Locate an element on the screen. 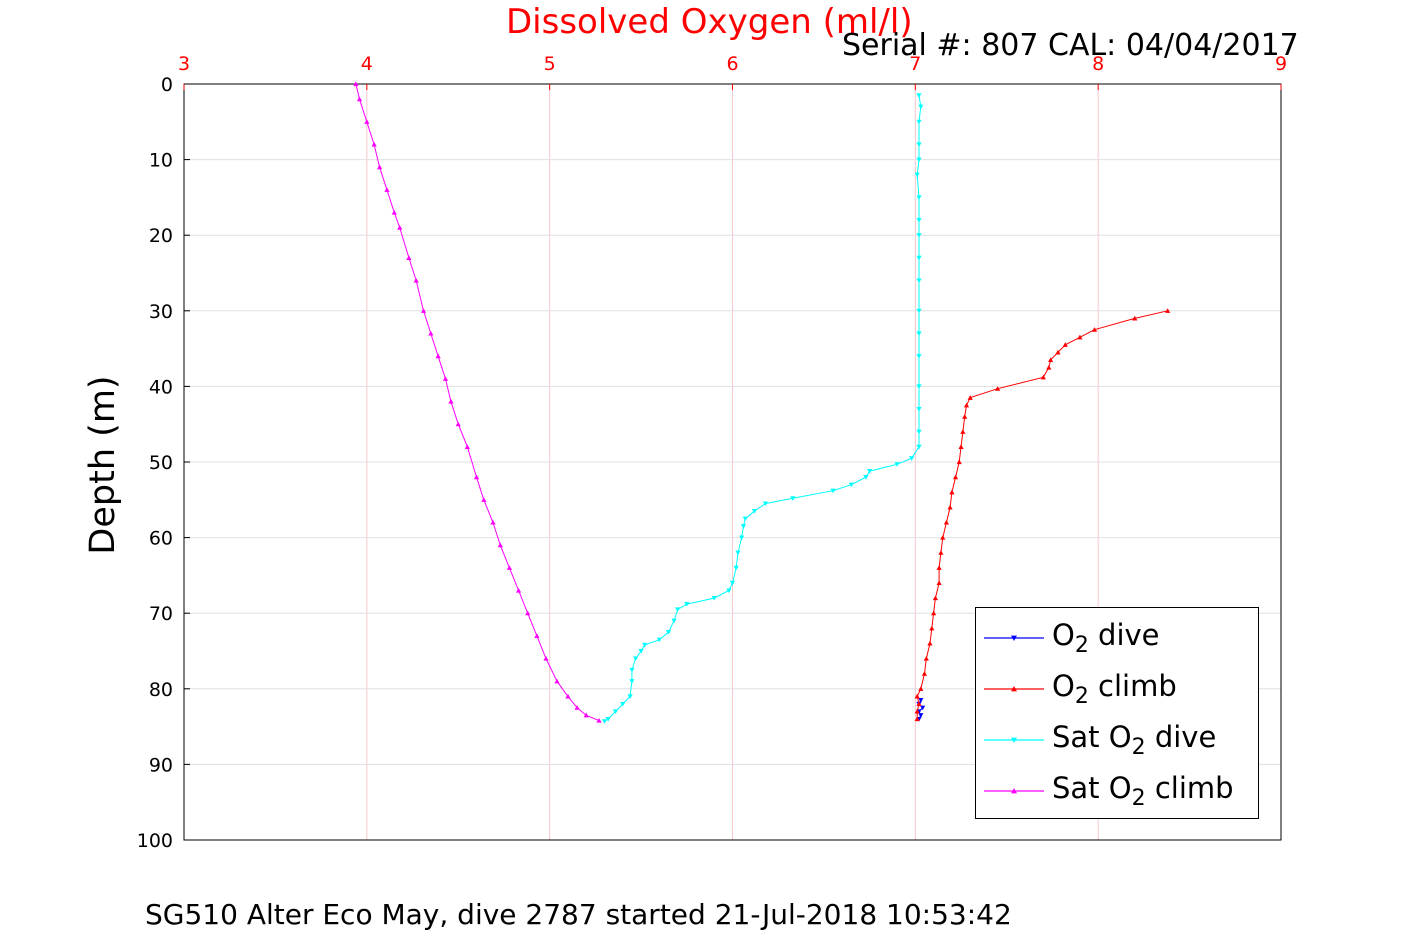 This screenshot has height=945, width=1417. legend-label: Sat O2 dive is located at coordinates (1134, 740).